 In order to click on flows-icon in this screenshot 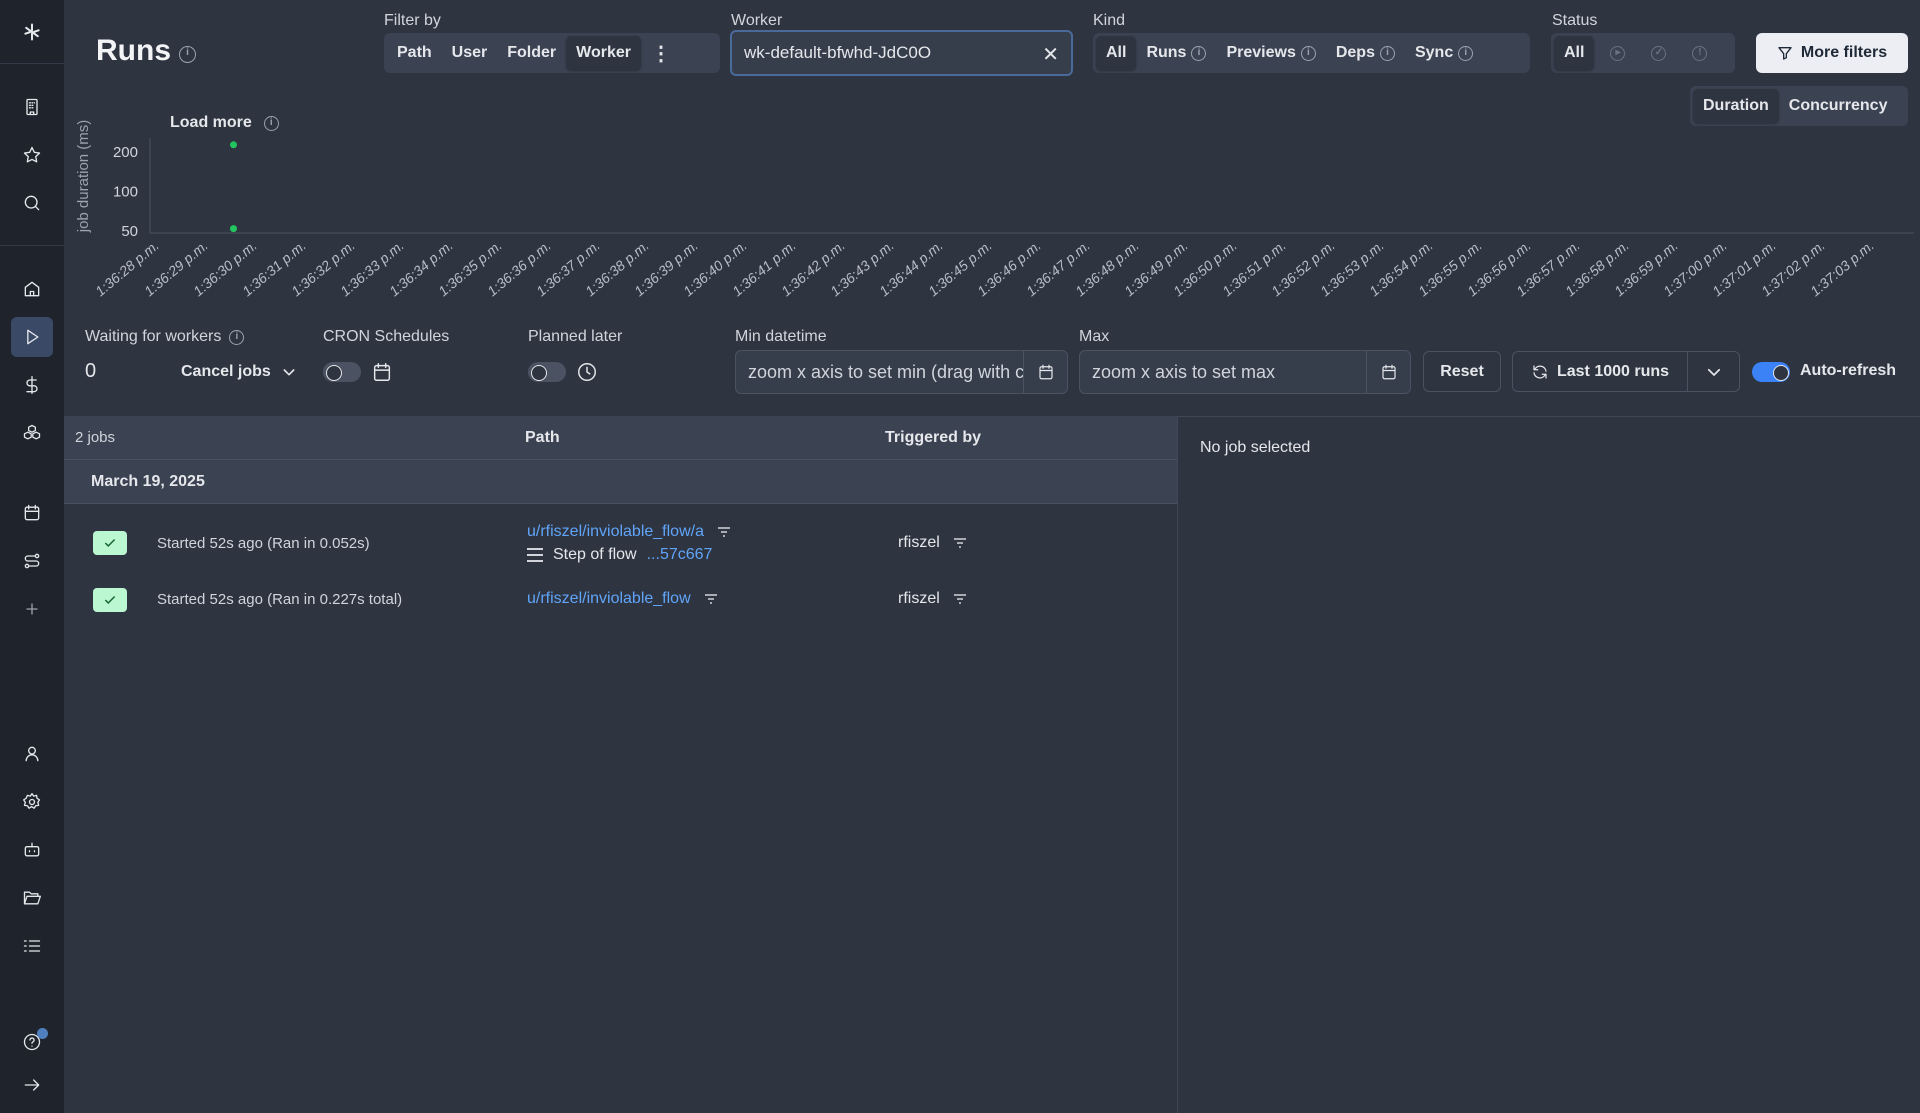, I will do `click(32, 561)`.